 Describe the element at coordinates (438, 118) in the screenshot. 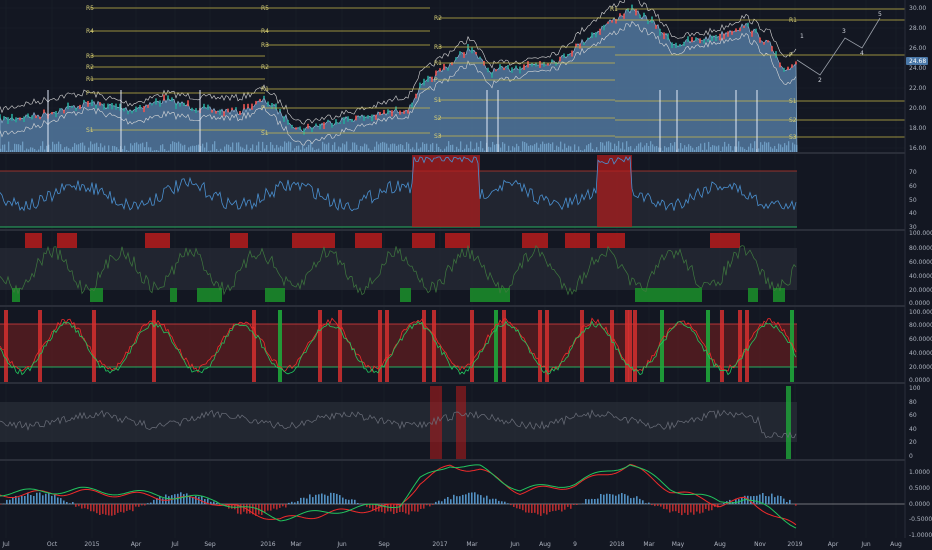

I see `pivot-label-right: S2` at that location.